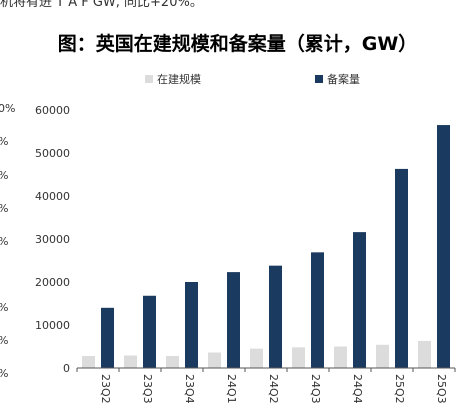 Image resolution: width=475 pixels, height=408 pixels. I want to click on y-tick-label: 50000, so click(52, 153).